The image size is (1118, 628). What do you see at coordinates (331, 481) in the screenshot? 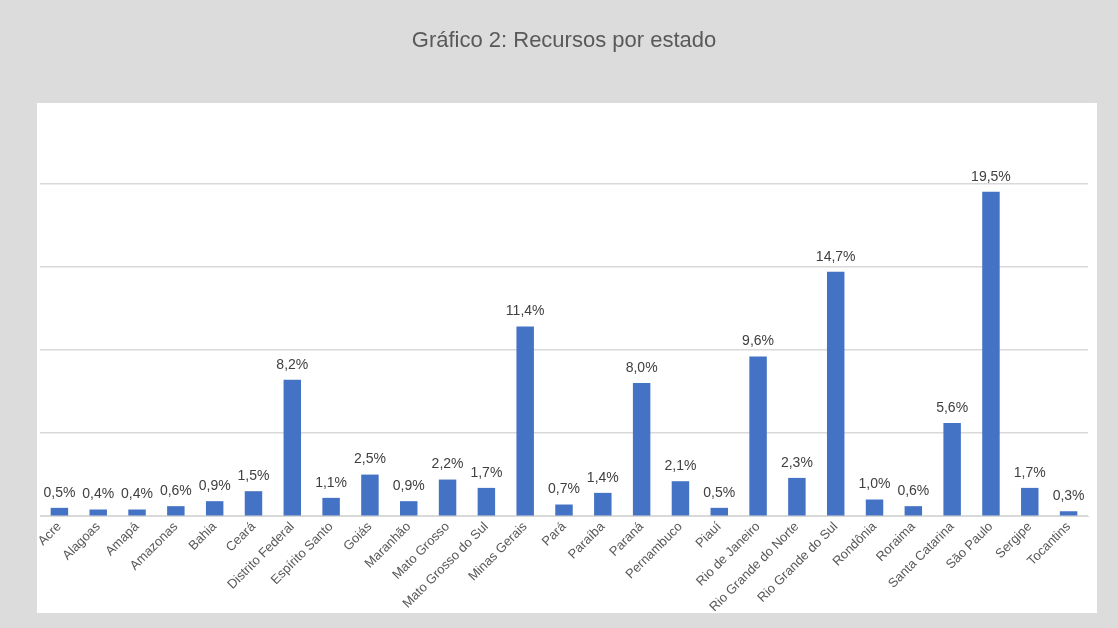
I see `data-label: 1,1%` at bounding box center [331, 481].